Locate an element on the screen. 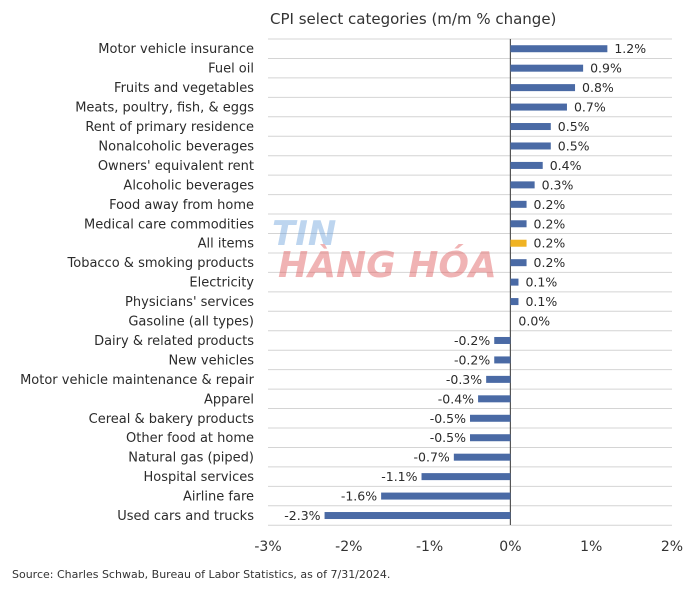  value-label: -0.4% is located at coordinates (456, 398).